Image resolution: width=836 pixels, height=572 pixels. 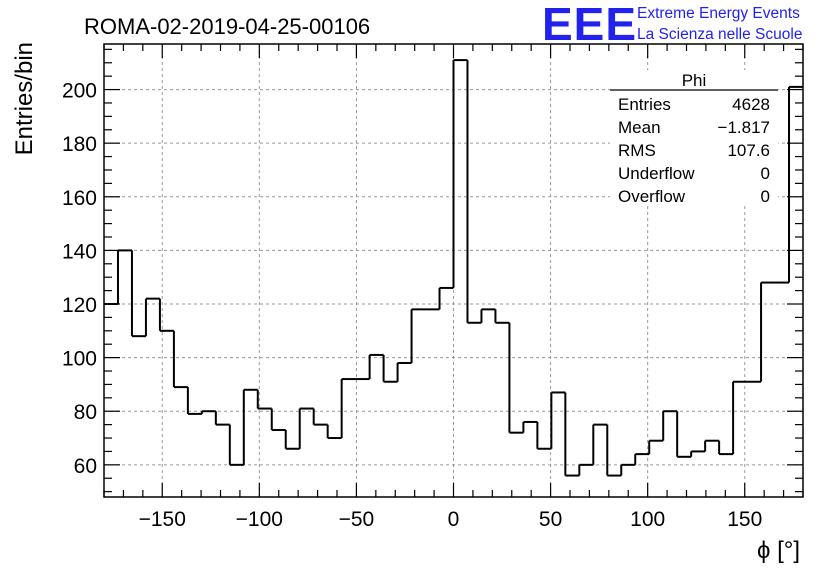 I want to click on x-tick-label: 0, so click(x=454, y=519).